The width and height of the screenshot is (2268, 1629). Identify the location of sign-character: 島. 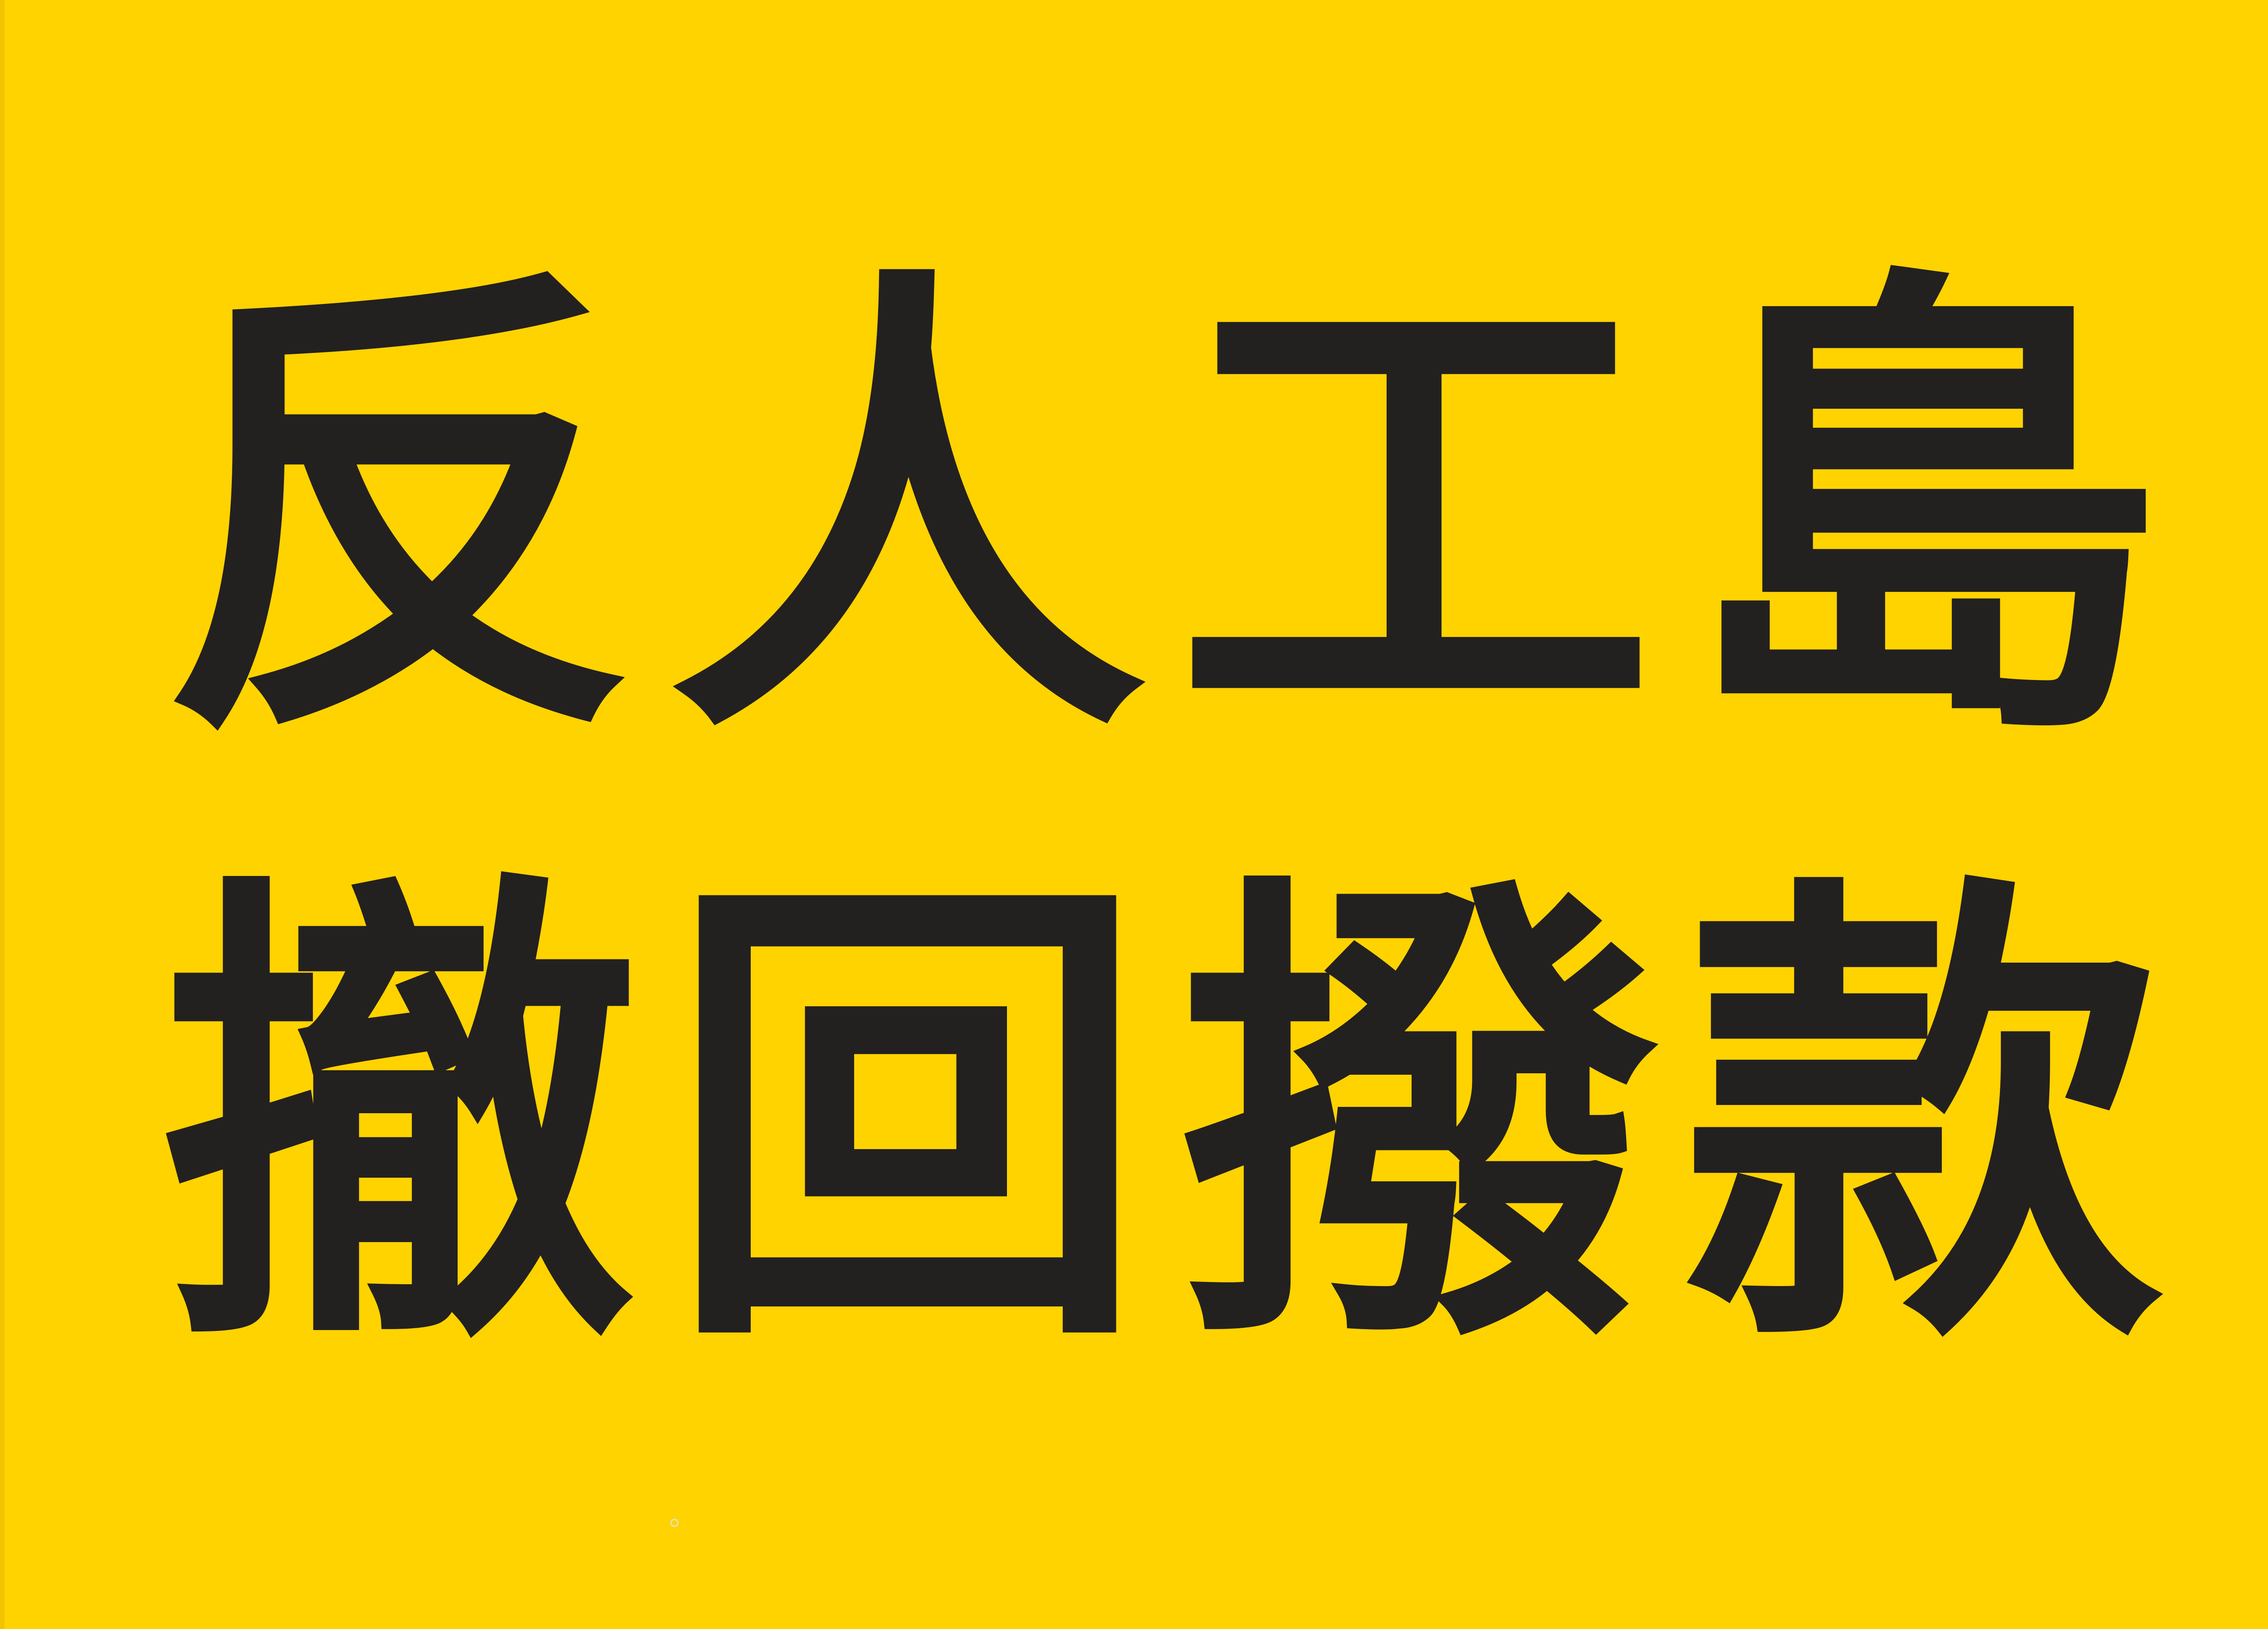
(1923, 512).